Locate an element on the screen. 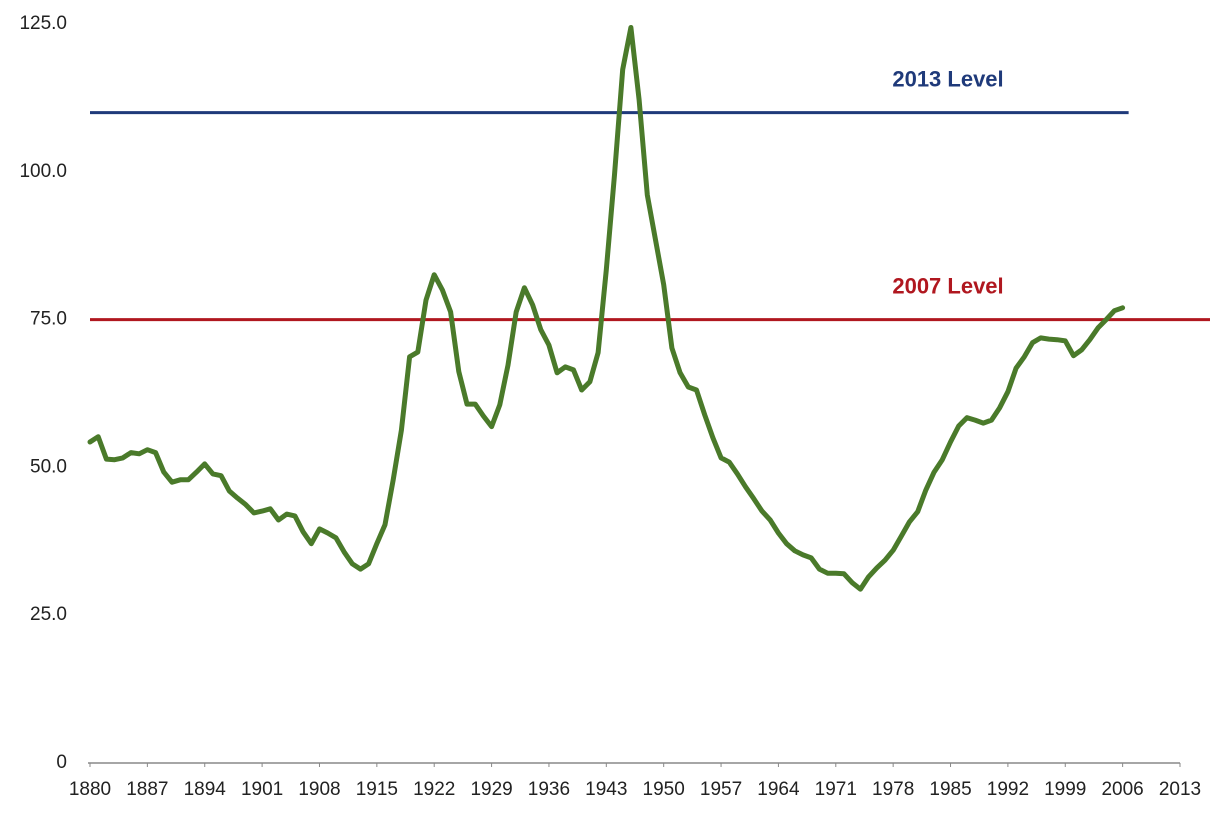 This screenshot has height=813, width=1227. y-tick-label: 0 is located at coordinates (61, 762).